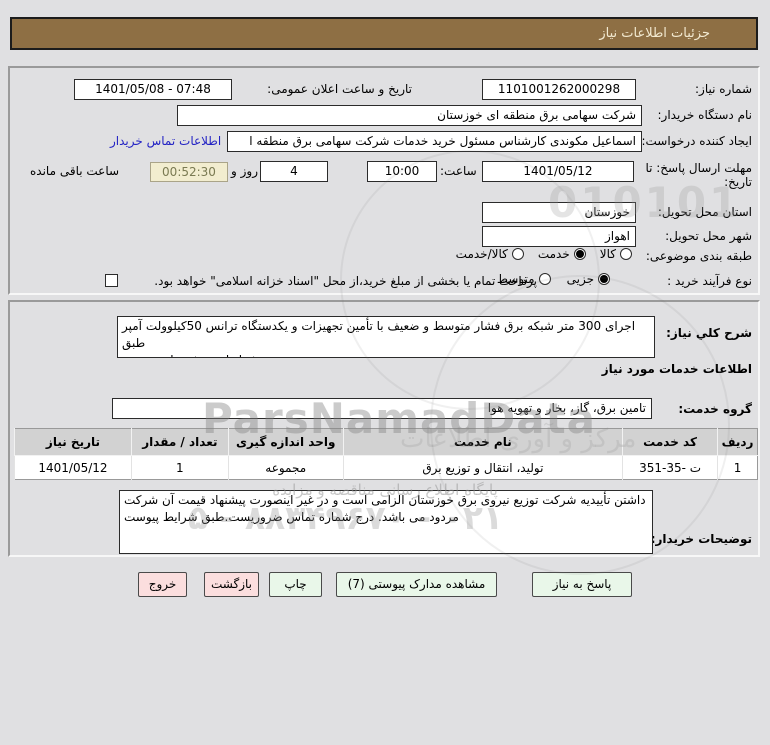  I want to click on service-group-field: تامین برق، گاز، بخار و تهویه هوا, so click(382, 408).